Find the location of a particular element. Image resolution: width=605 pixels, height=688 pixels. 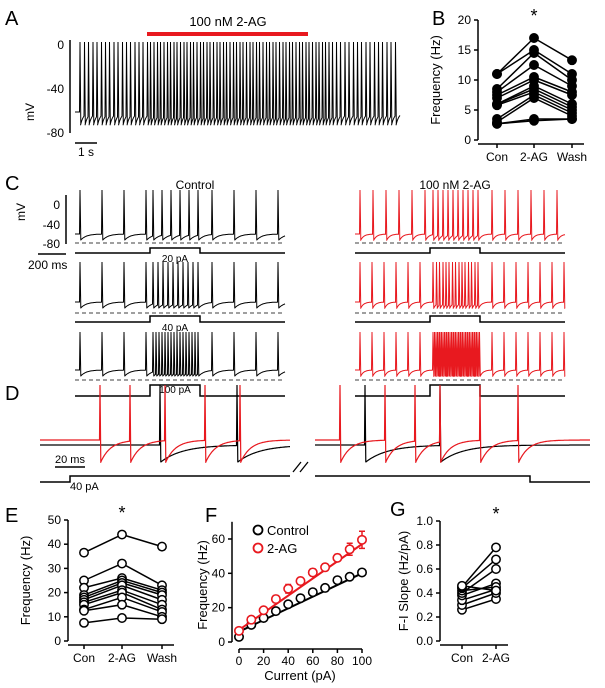

step-label: 40 pA is located at coordinates (84, 487).